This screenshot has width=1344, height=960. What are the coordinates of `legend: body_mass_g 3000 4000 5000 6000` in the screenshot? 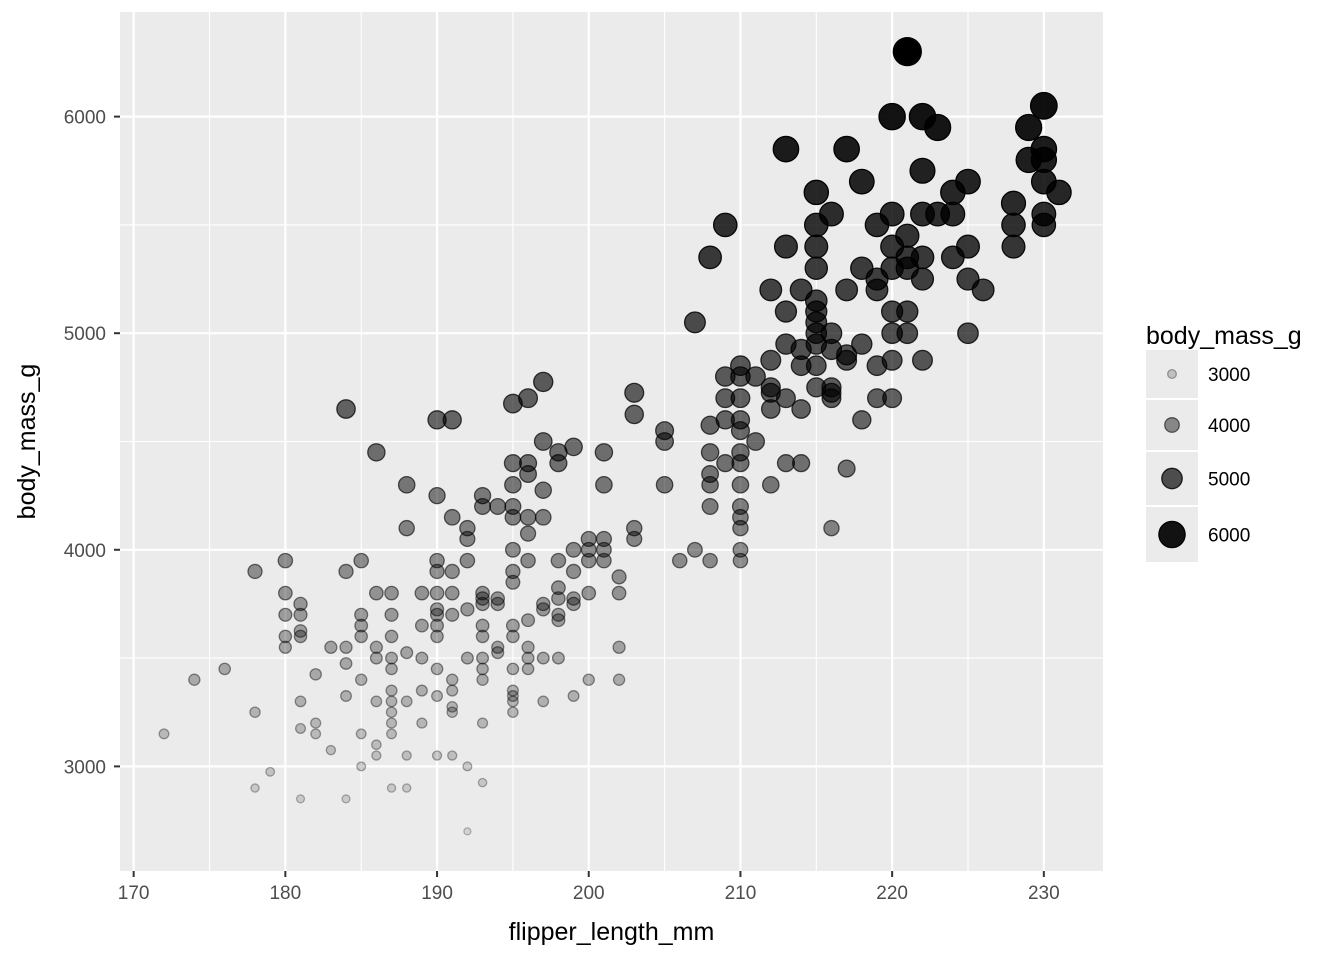 It's located at (1224, 442).